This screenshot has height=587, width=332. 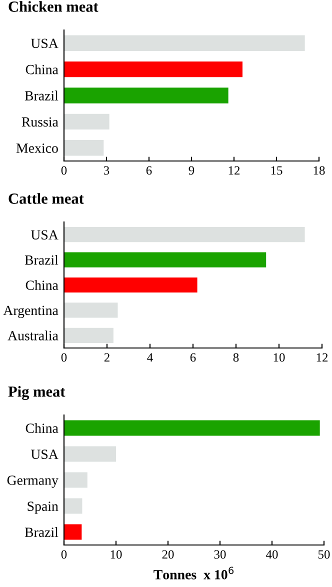 I want to click on x-tick-label: 3, so click(x=107, y=170).